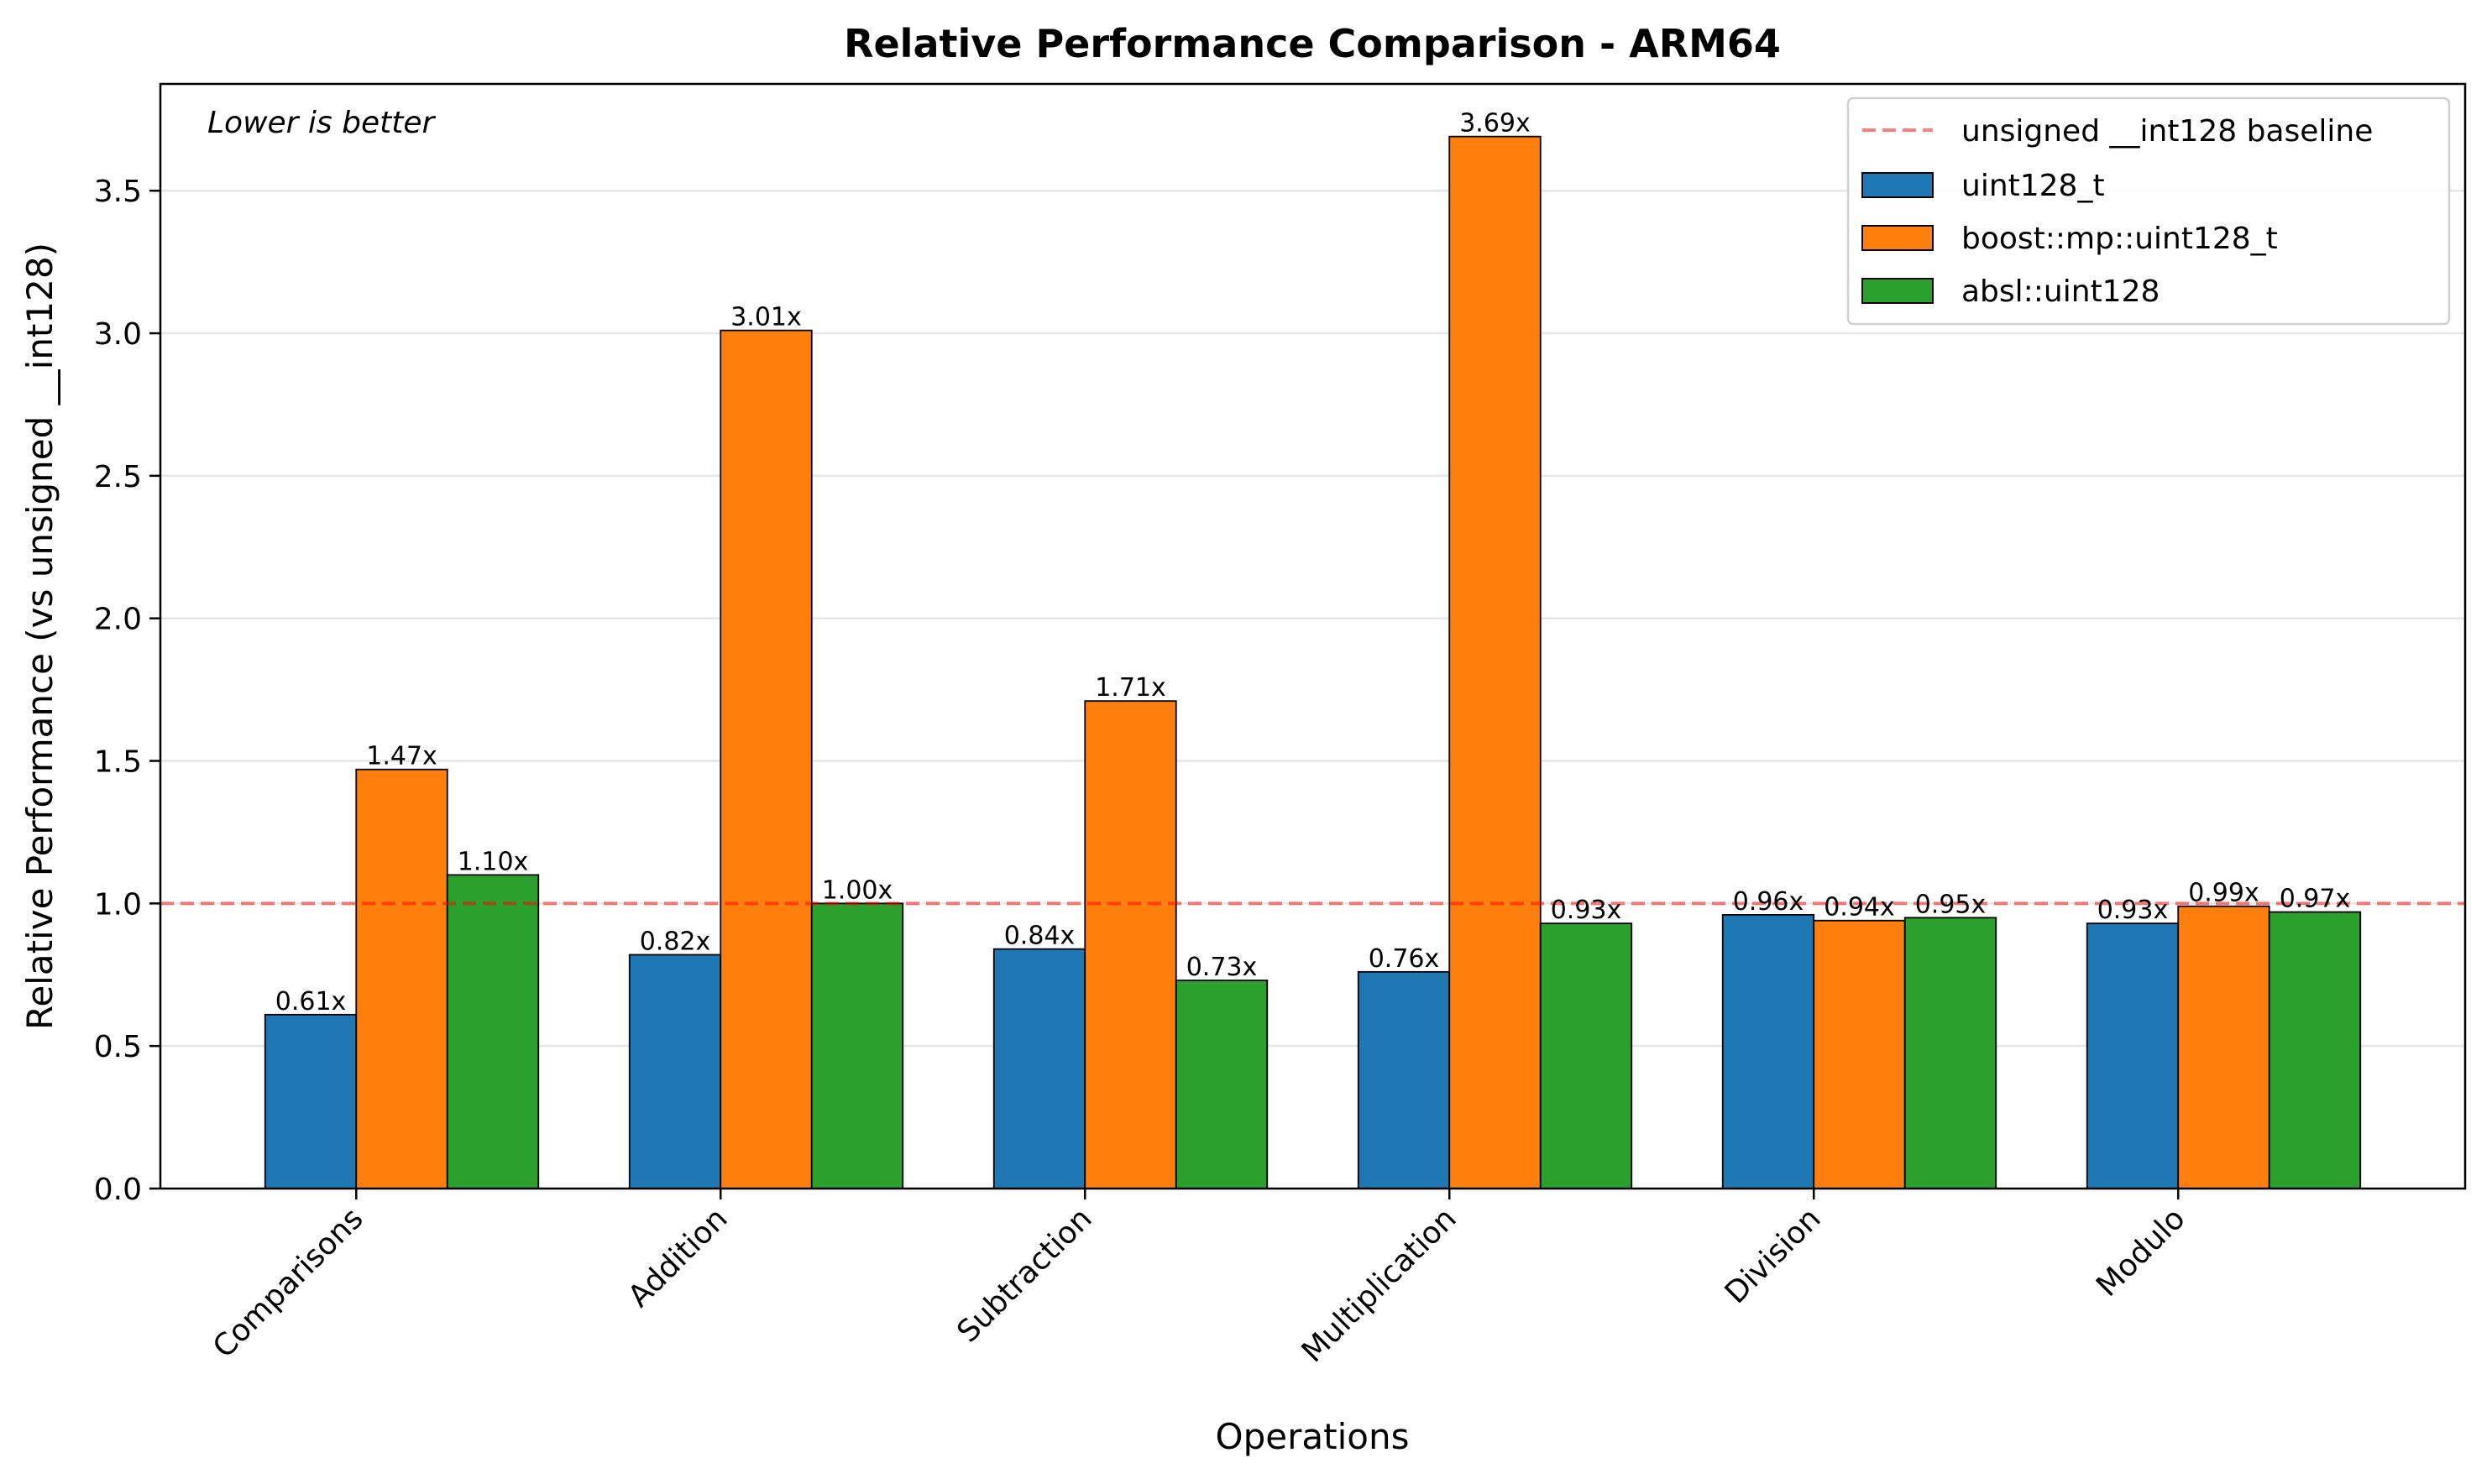 This screenshot has width=2492, height=1484. What do you see at coordinates (118, 762) in the screenshot?
I see `y-tick-label: 1.5` at bounding box center [118, 762].